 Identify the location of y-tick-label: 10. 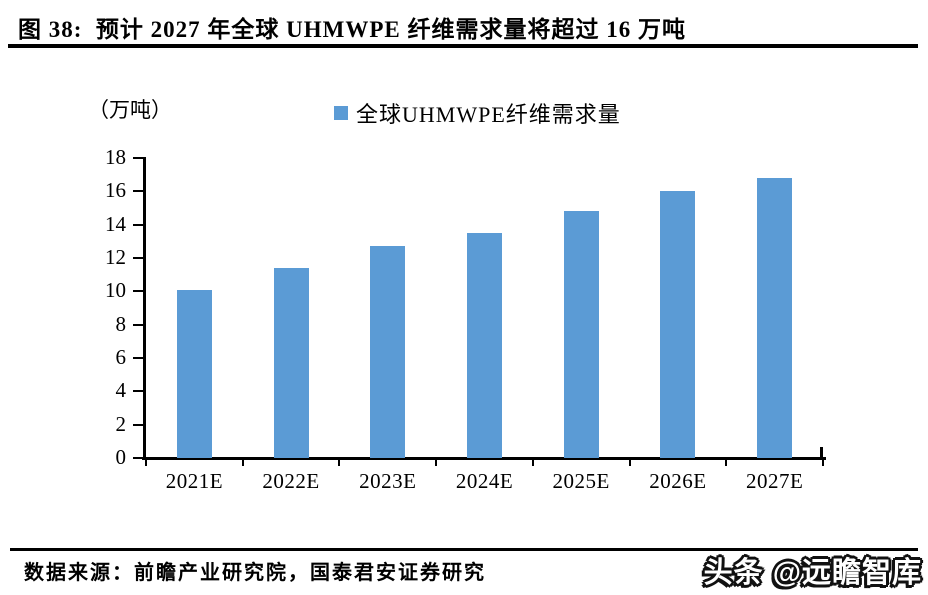
(115, 290).